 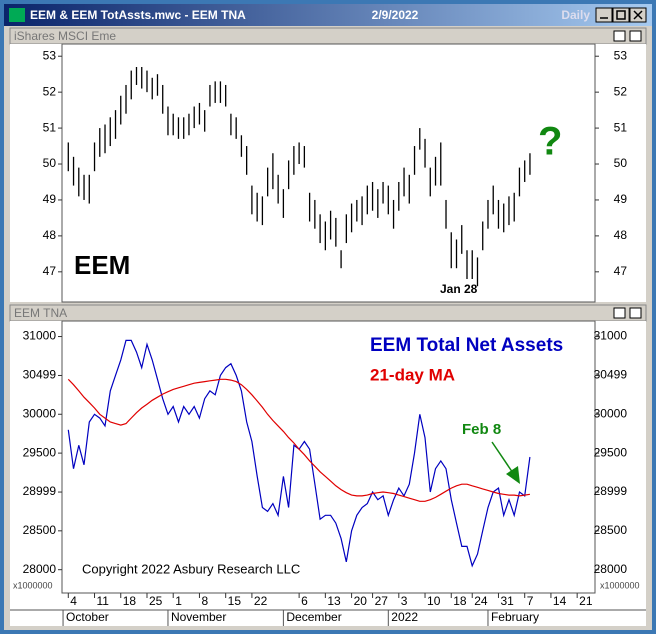 What do you see at coordinates (87, 617) in the screenshot?
I see `month-label: October` at bounding box center [87, 617].